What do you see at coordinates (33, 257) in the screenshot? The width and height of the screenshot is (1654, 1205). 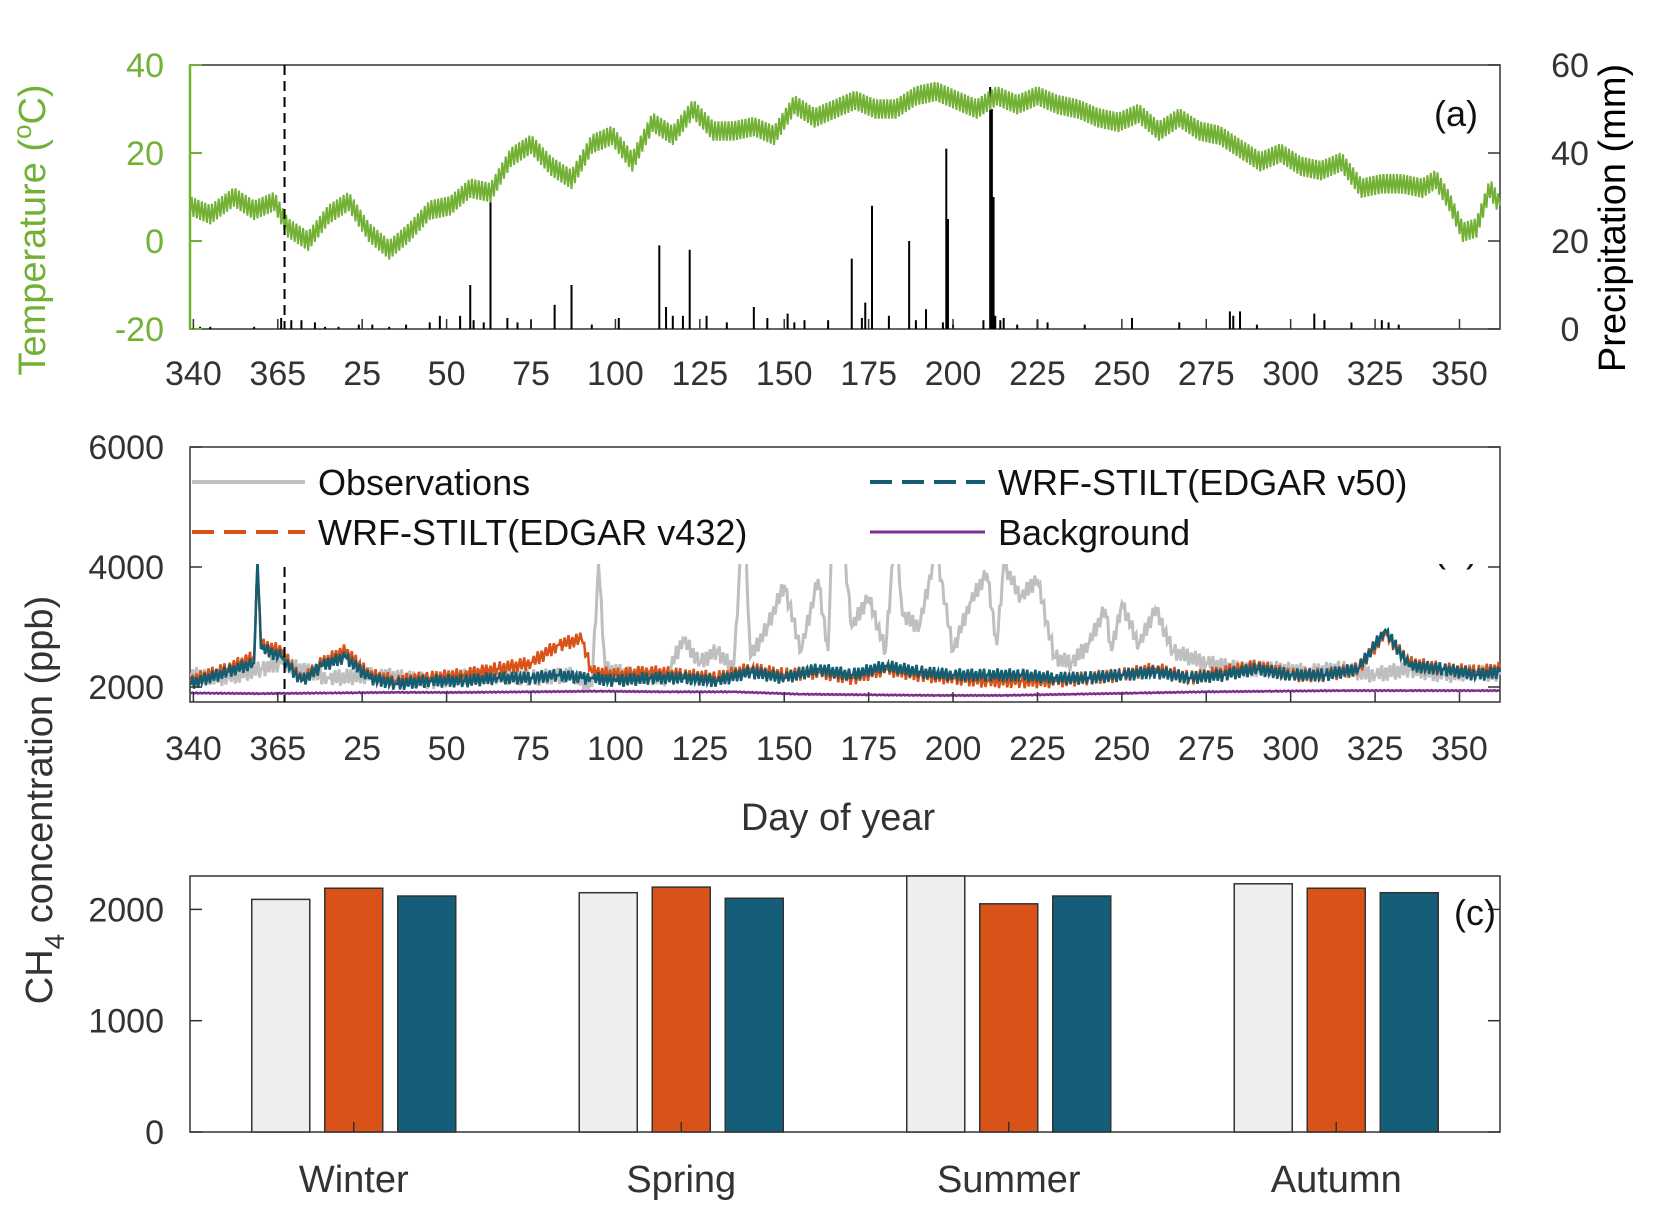 I see `panel-a-left-axis-title-text: Temperature (` at bounding box center [33, 257].